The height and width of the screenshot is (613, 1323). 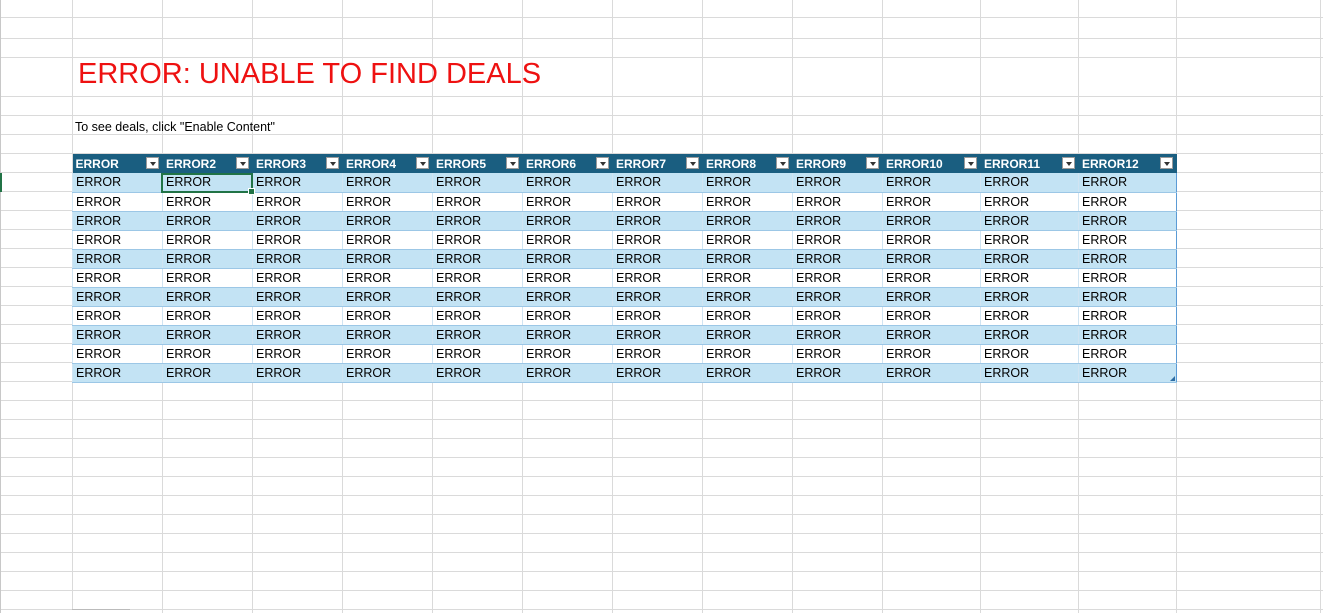 I want to click on column-header: ERROR12, so click(x=1127, y=163).